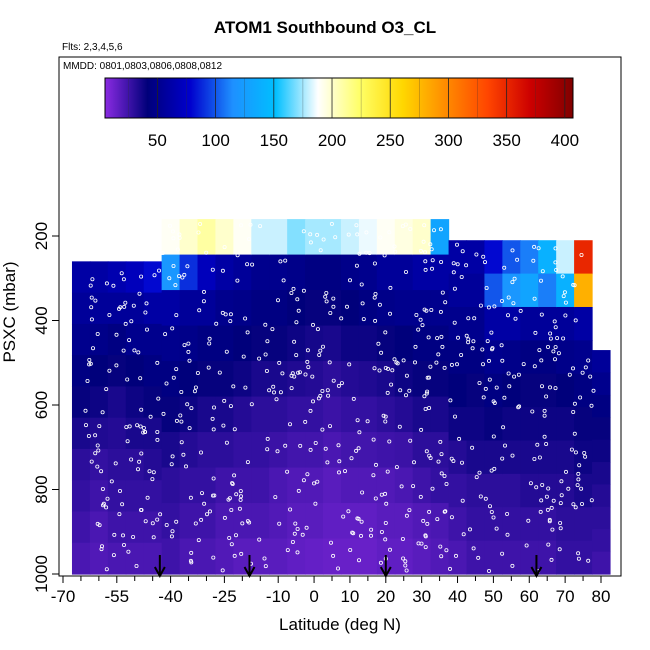 This screenshot has height=650, width=650. Describe the element at coordinates (274, 140) in the screenshot. I see `colorbar-tick-label: 150` at that location.